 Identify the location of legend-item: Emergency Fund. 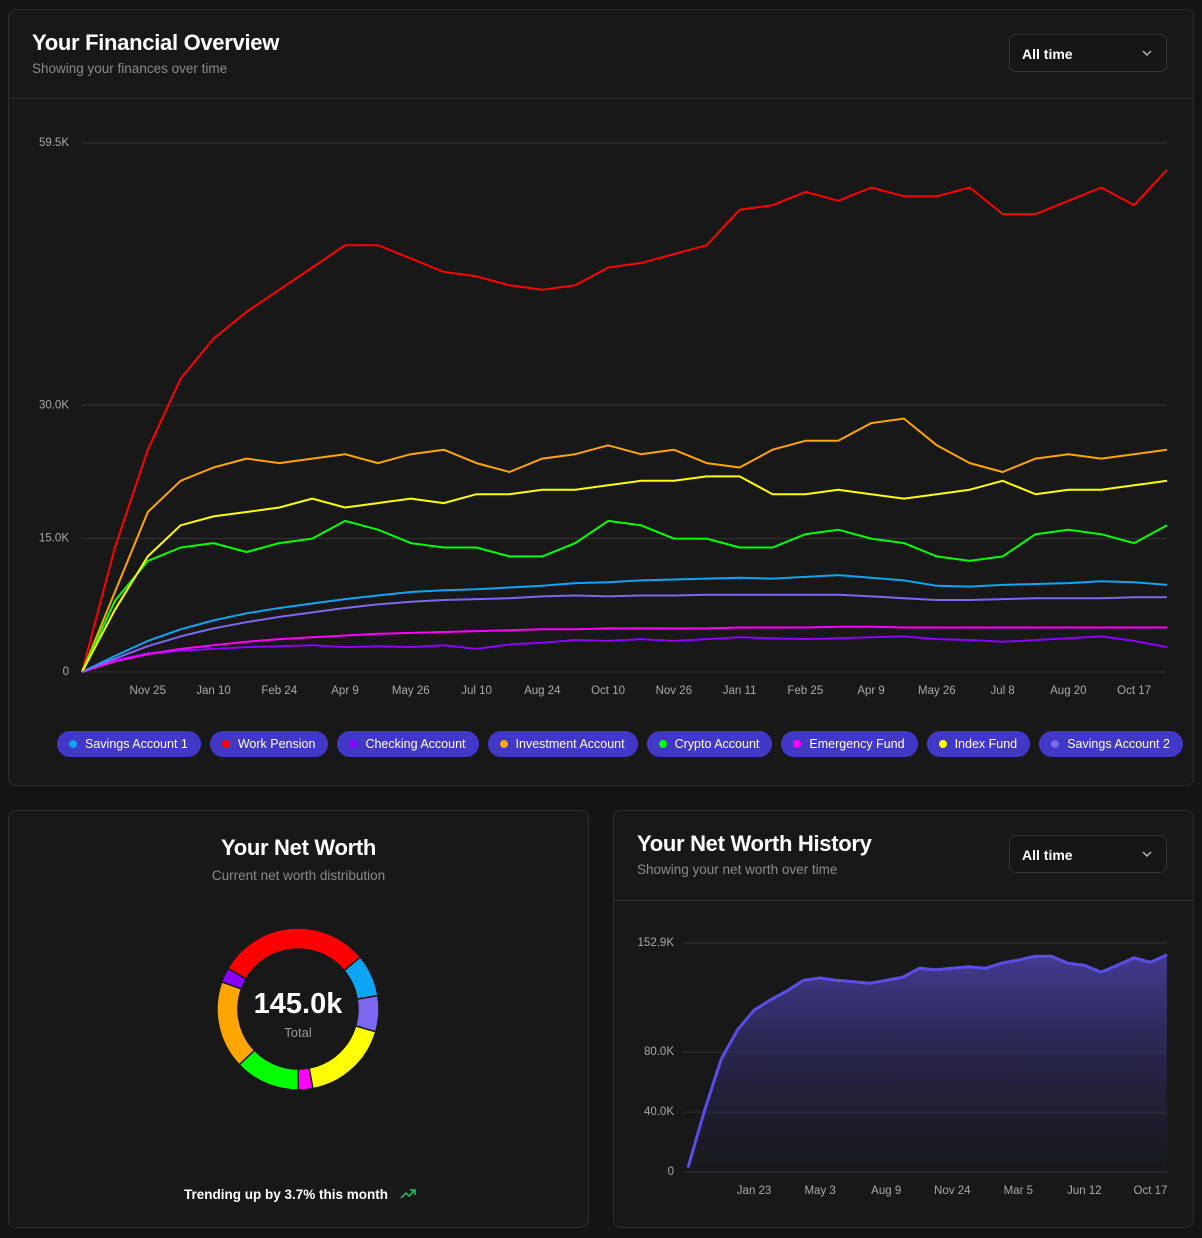
(849, 744).